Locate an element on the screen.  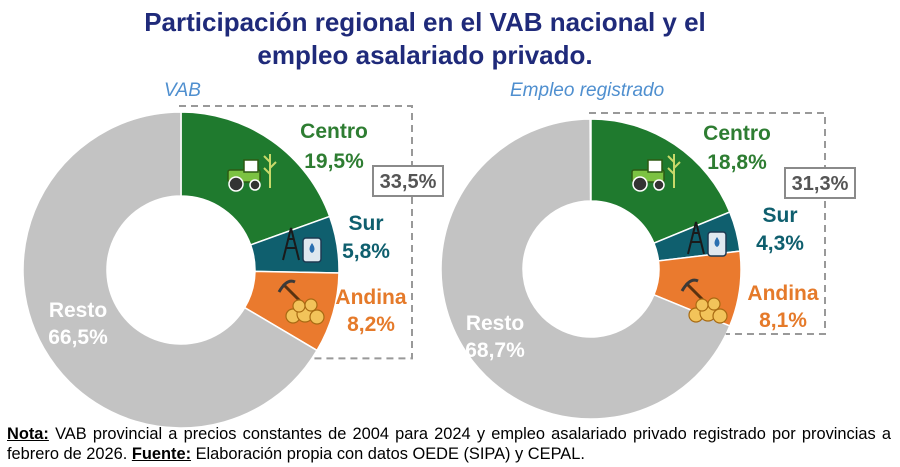
chart-subtitle-empleo: Empleo registrado is located at coordinates (587, 90).